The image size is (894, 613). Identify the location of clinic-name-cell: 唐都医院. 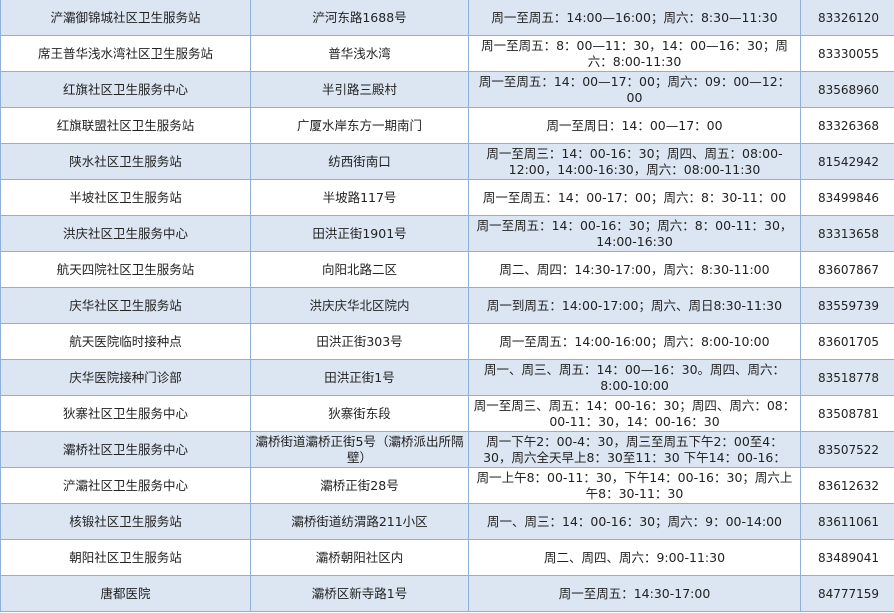
(125, 593).